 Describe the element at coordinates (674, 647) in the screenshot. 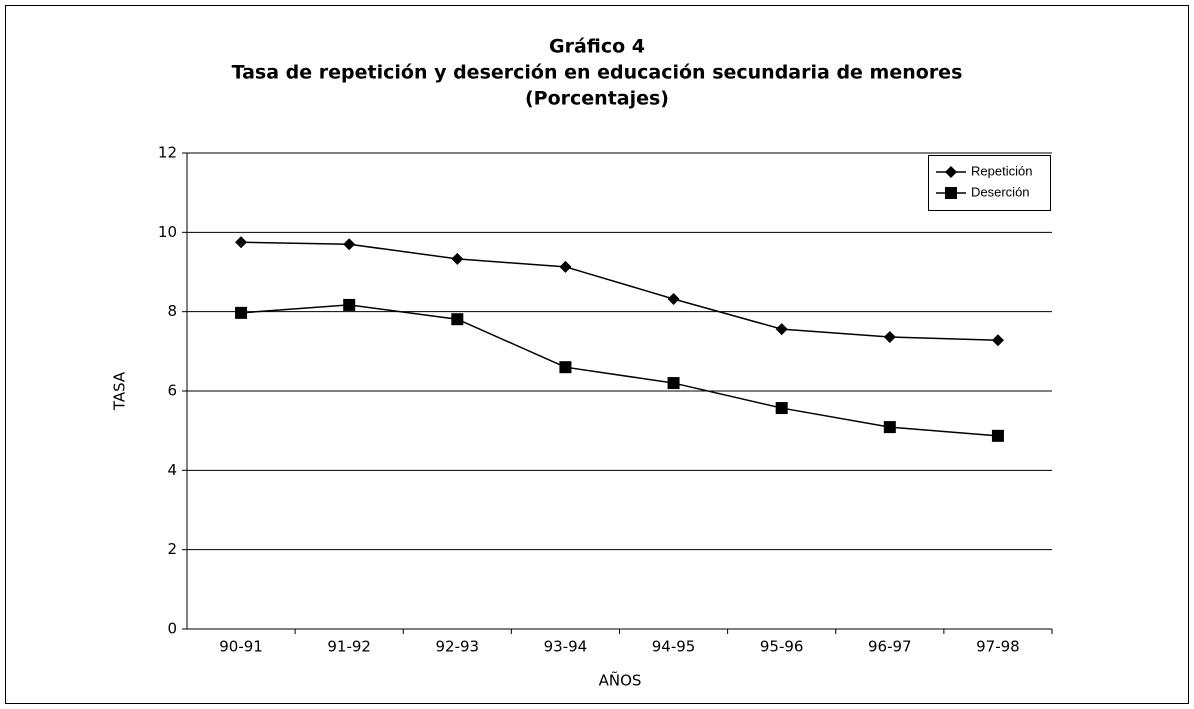

I see `x-tick-label: 94-95` at that location.